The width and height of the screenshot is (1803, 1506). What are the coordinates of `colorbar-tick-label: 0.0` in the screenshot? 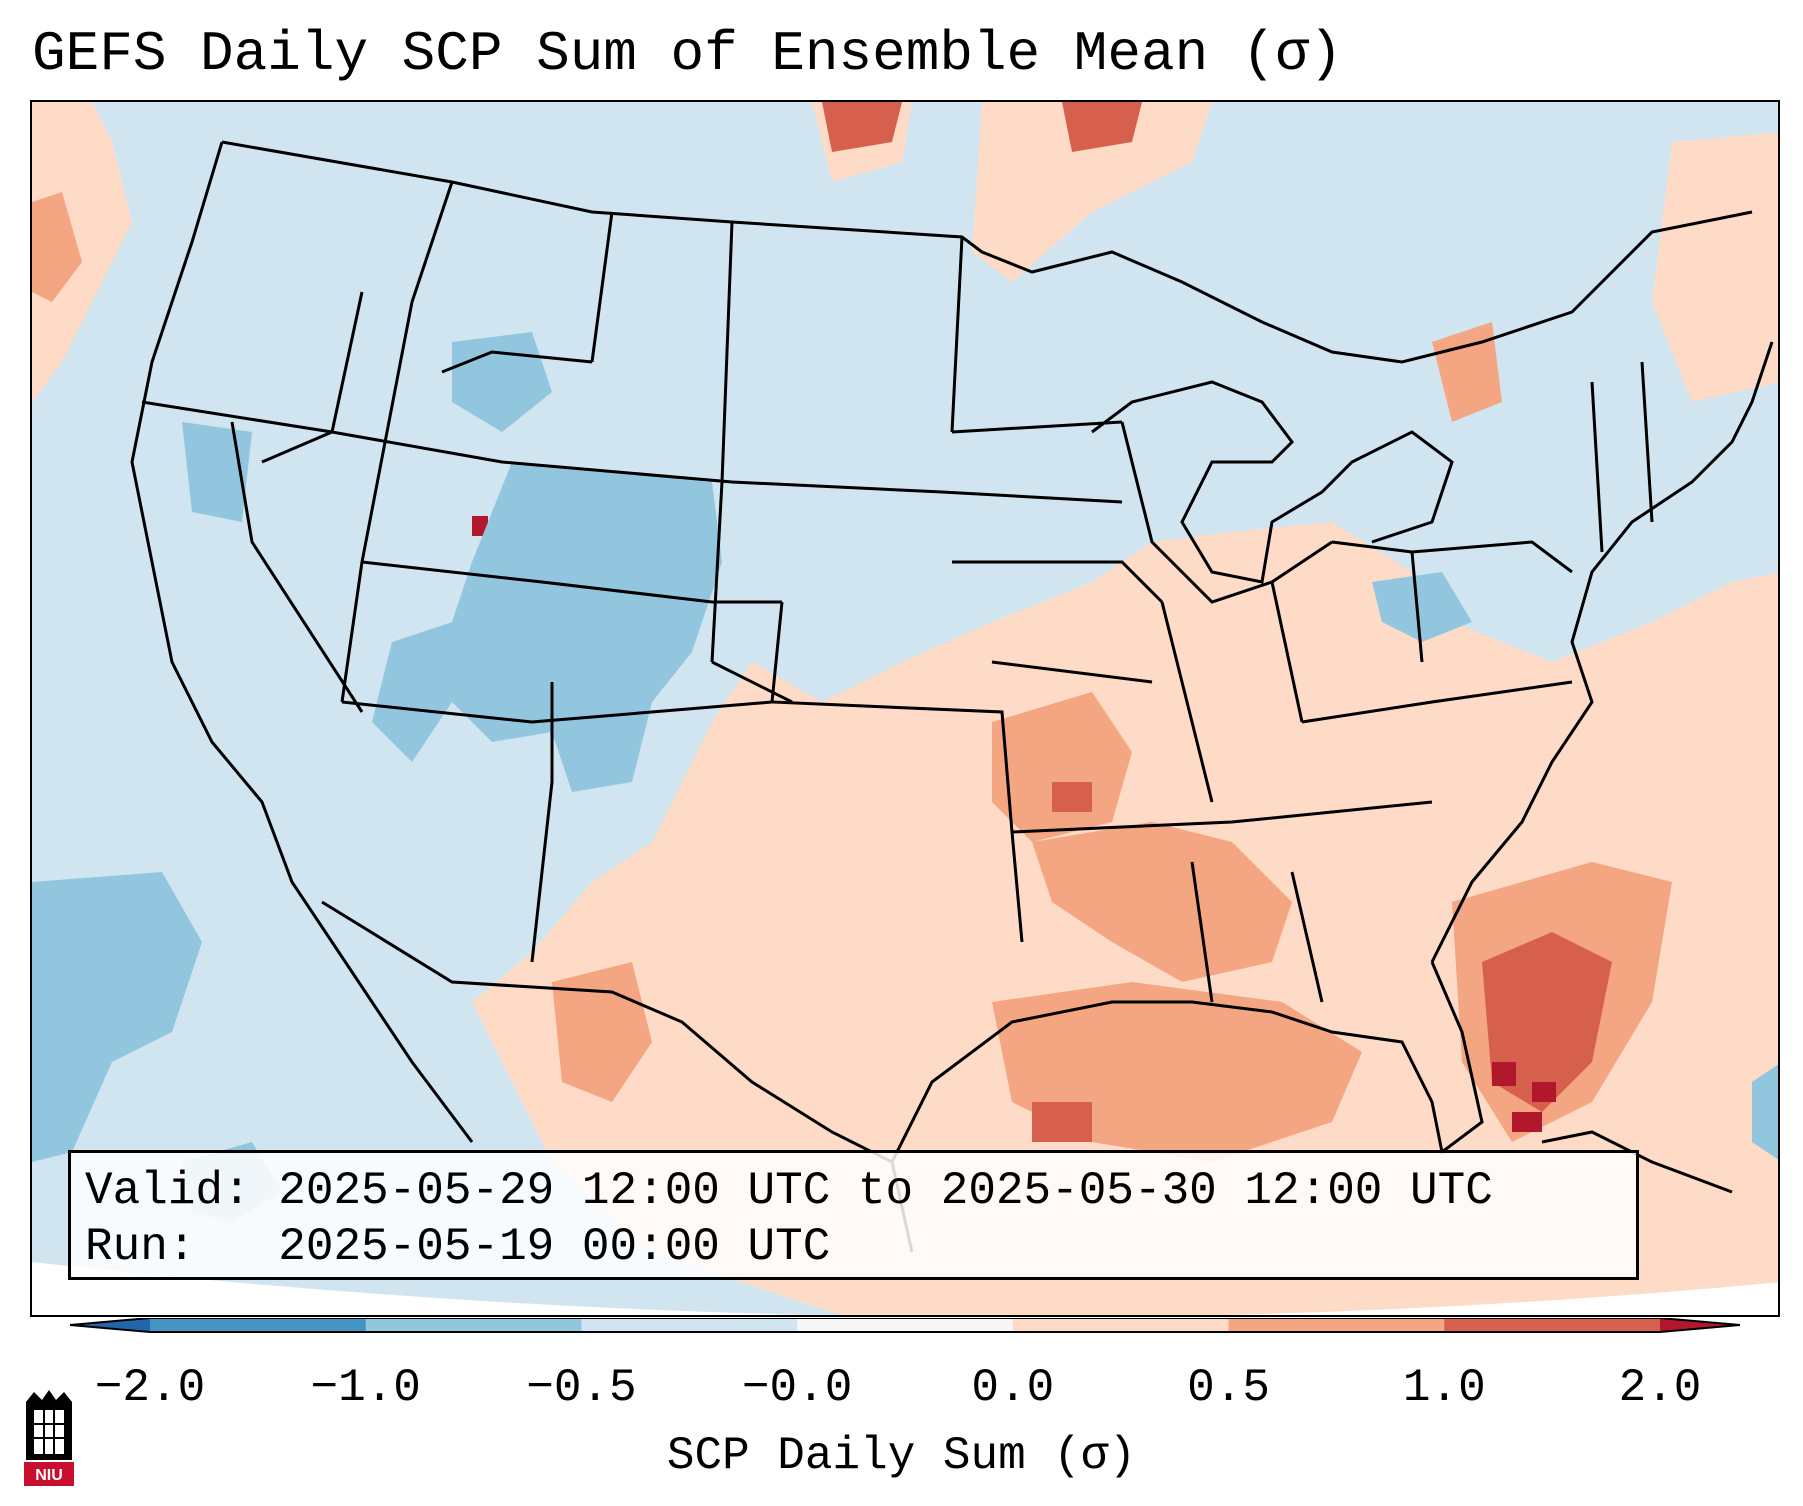 It's located at (1013, 1388).